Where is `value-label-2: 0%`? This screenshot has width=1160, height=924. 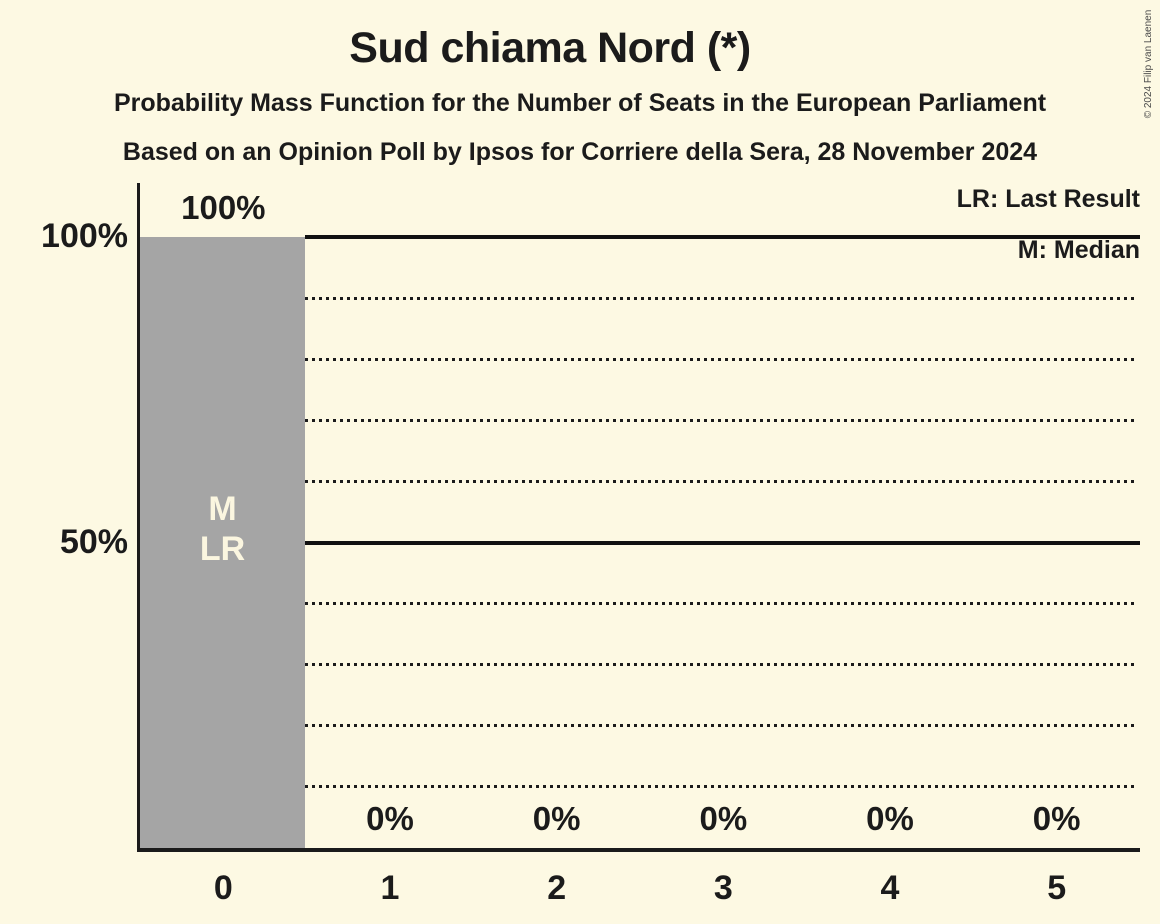
value-label-2: 0% is located at coordinates (556, 818).